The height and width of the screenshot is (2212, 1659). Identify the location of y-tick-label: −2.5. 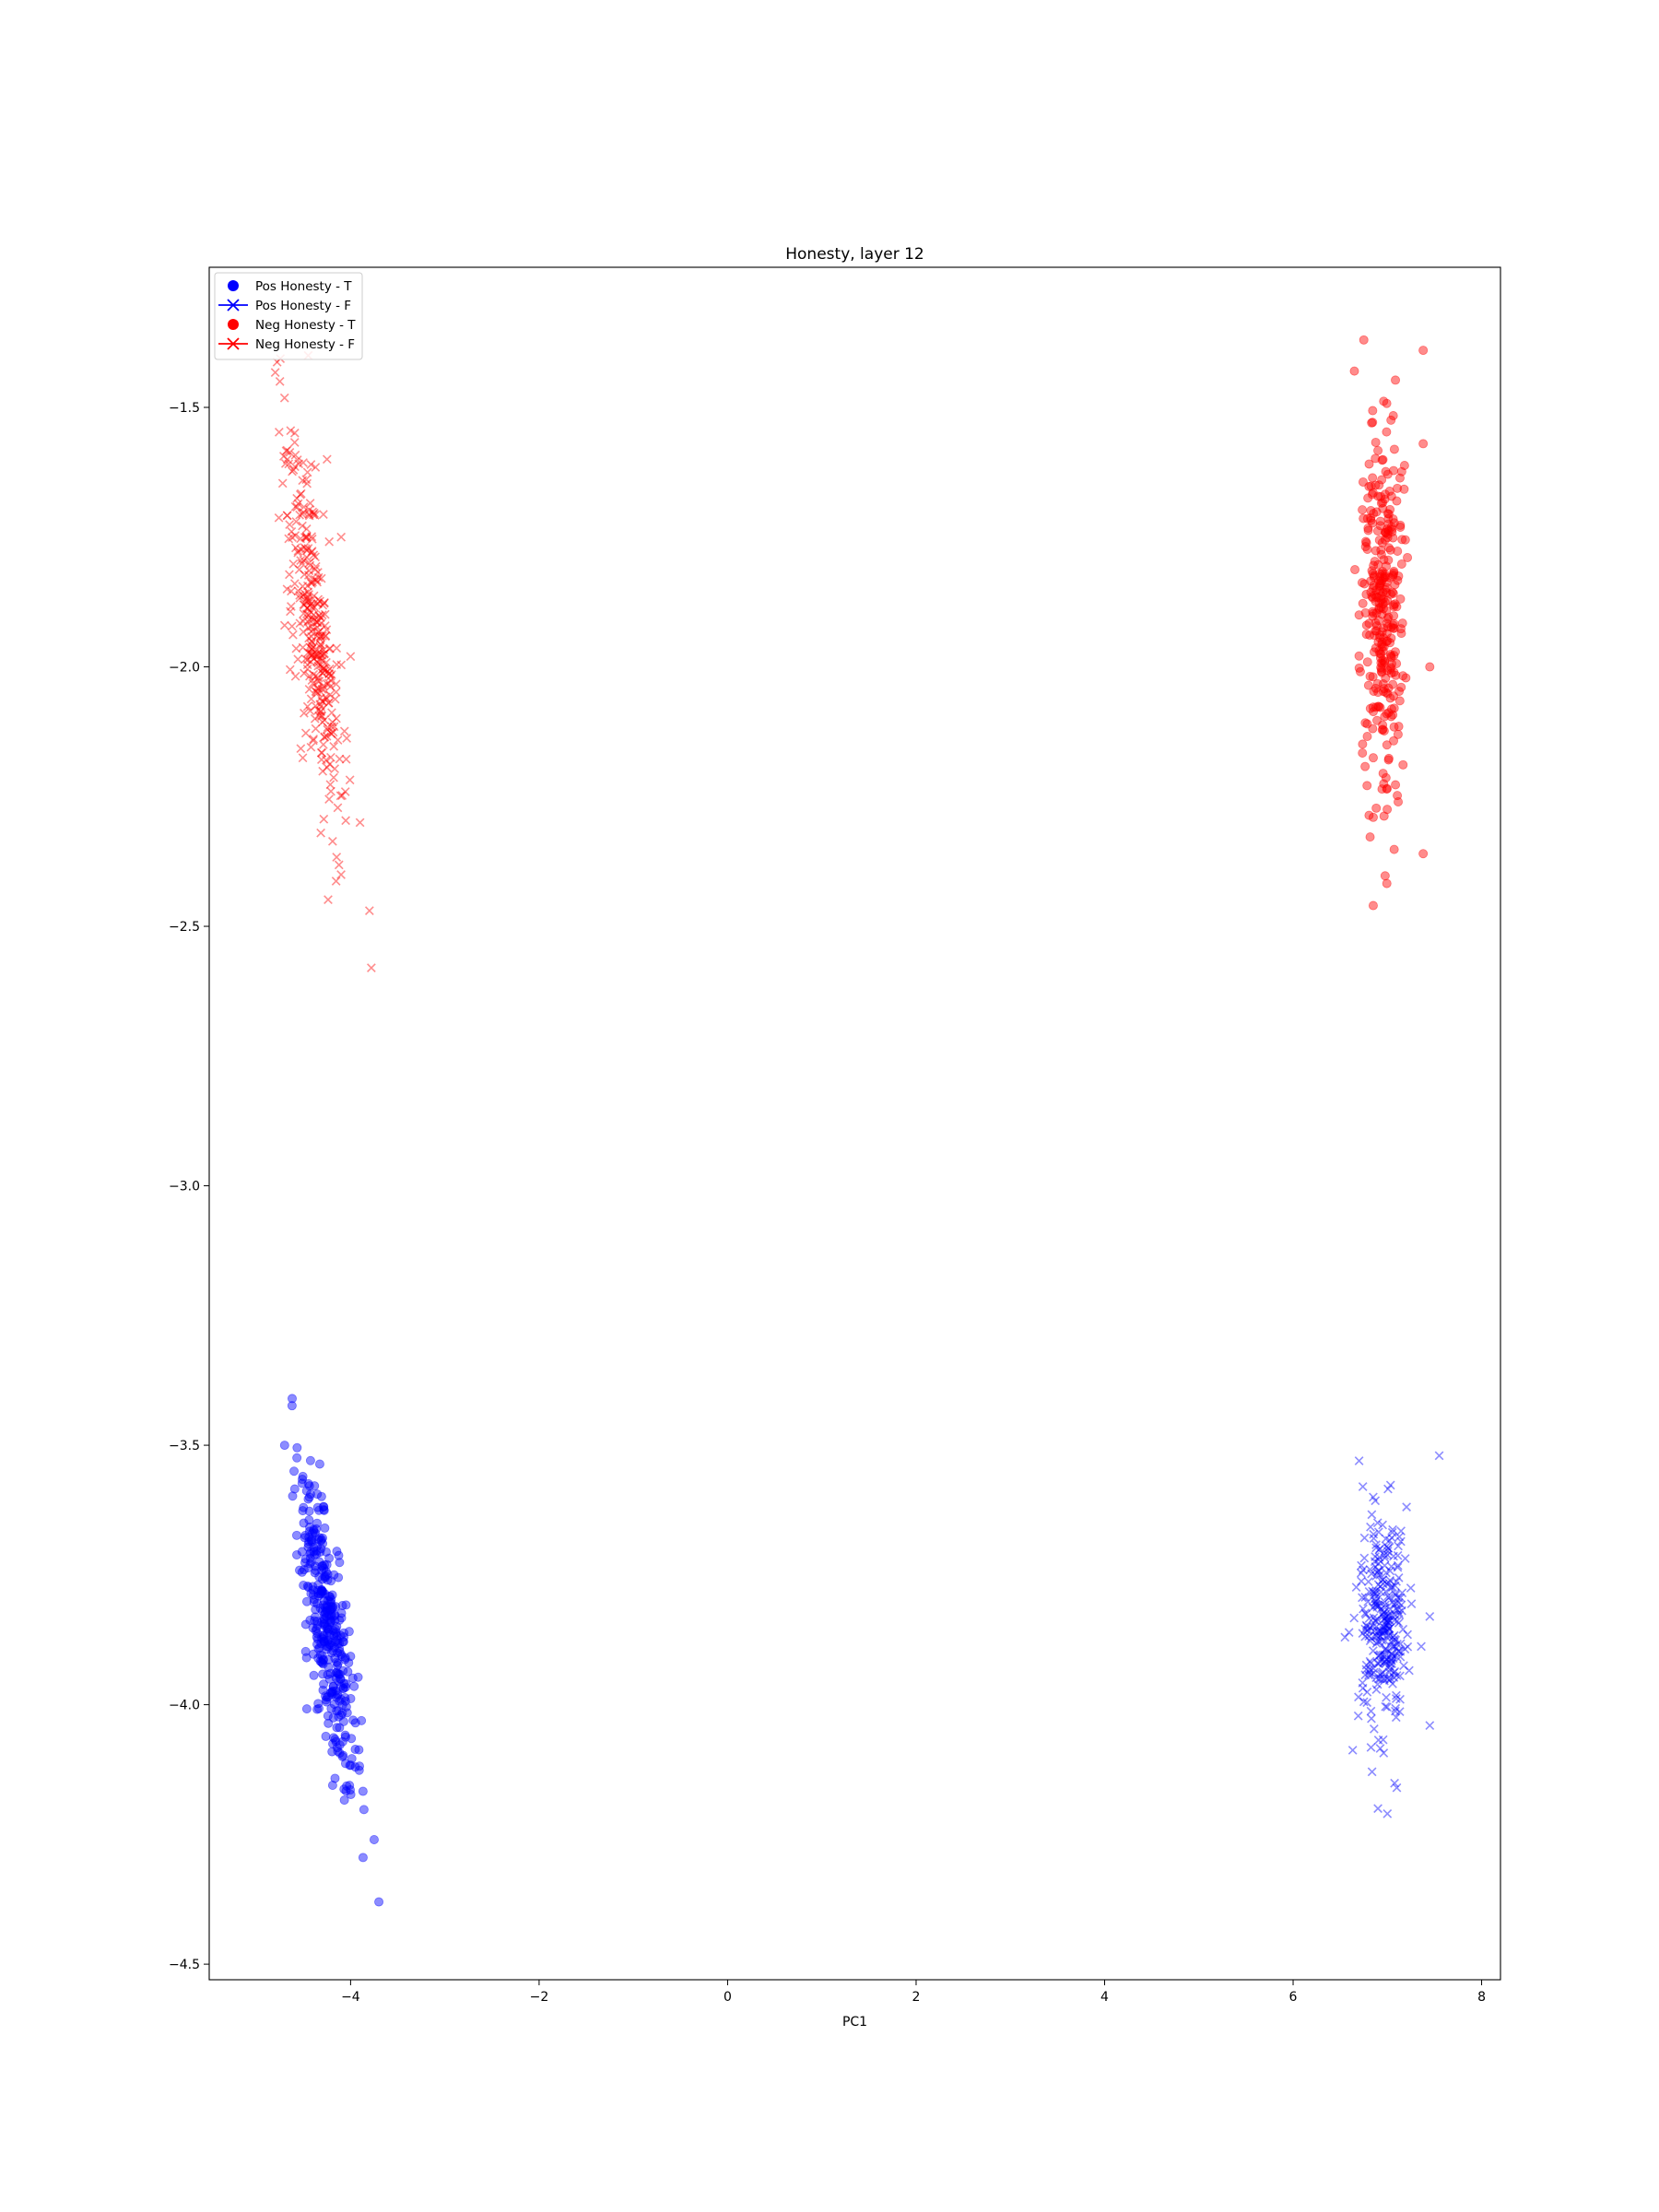
(184, 927).